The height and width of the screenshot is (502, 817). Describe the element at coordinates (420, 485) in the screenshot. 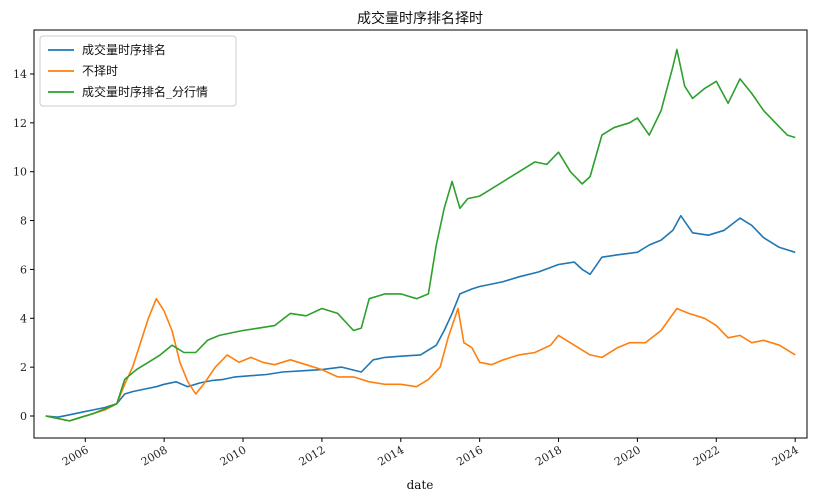

I see `x-axis-label: date` at that location.